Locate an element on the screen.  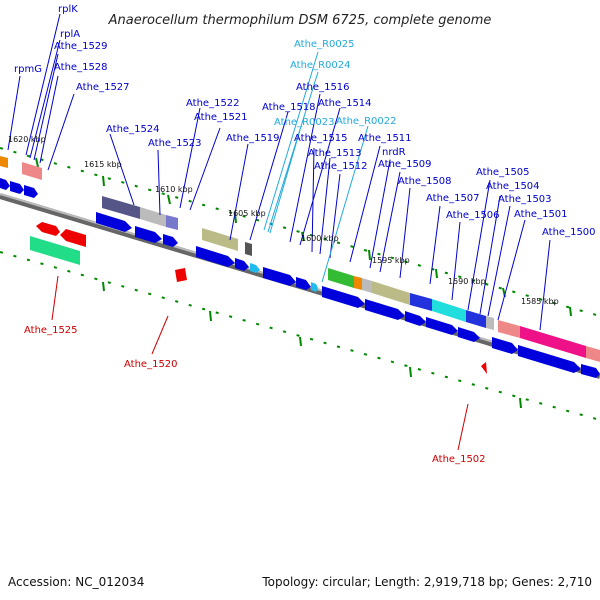
scale-label: 1615 kbp is located at coordinates (103, 164).